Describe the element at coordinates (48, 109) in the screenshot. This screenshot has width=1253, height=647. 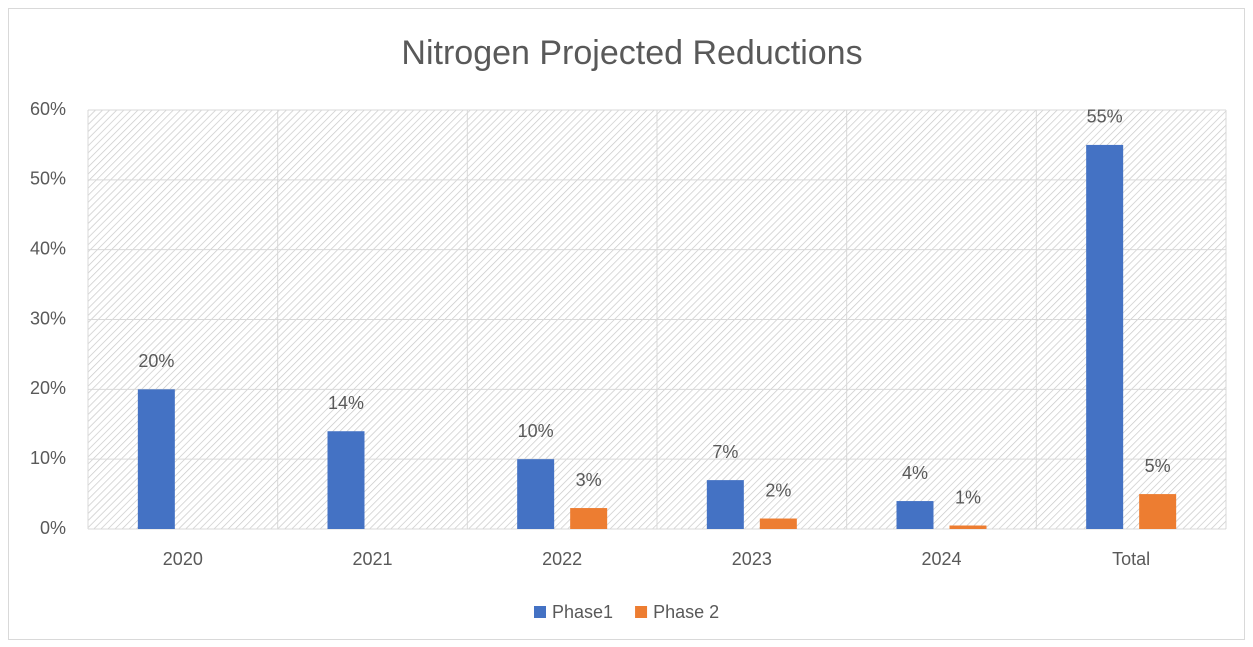
I see `y-tick-label: 60%` at that location.